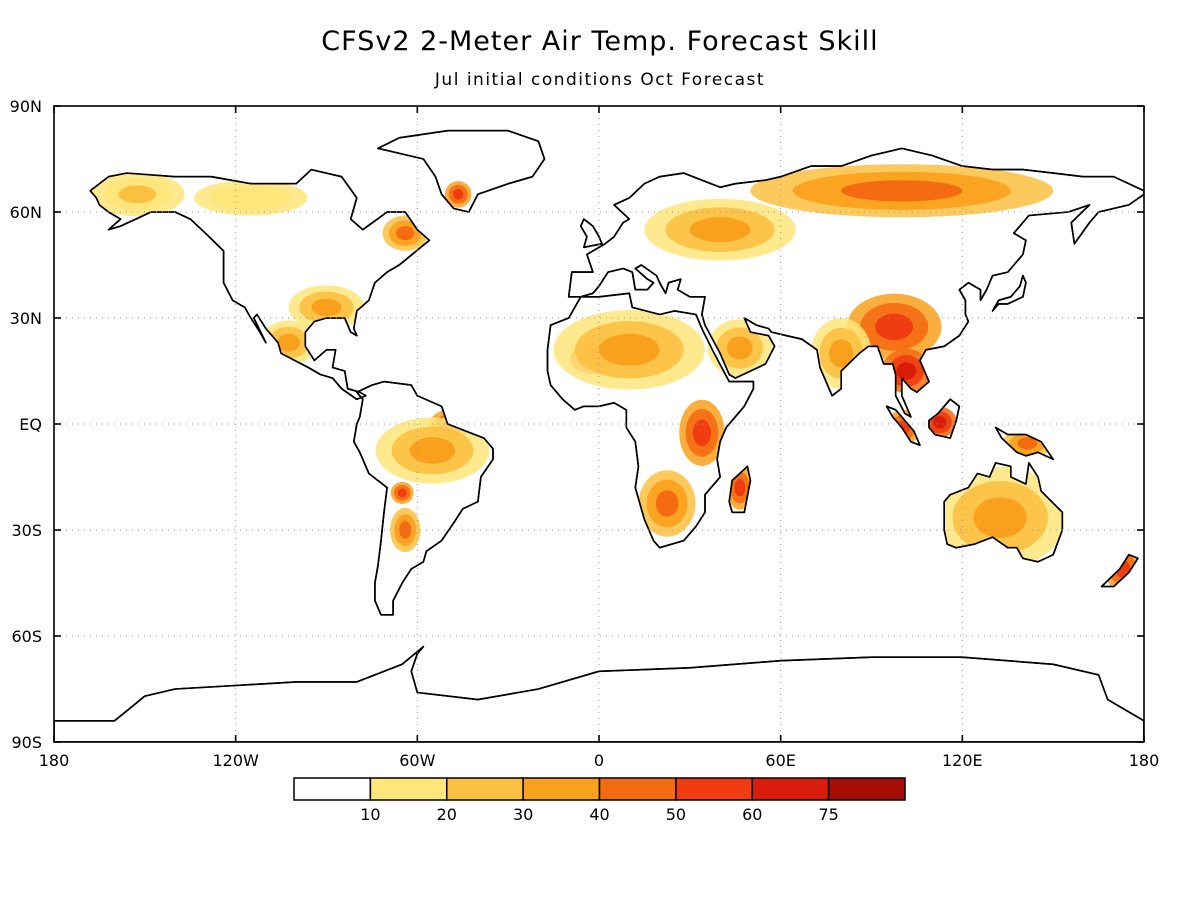 This screenshot has width=1200, height=900. Describe the element at coordinates (599, 814) in the screenshot. I see `colorbar-label: 40` at that location.